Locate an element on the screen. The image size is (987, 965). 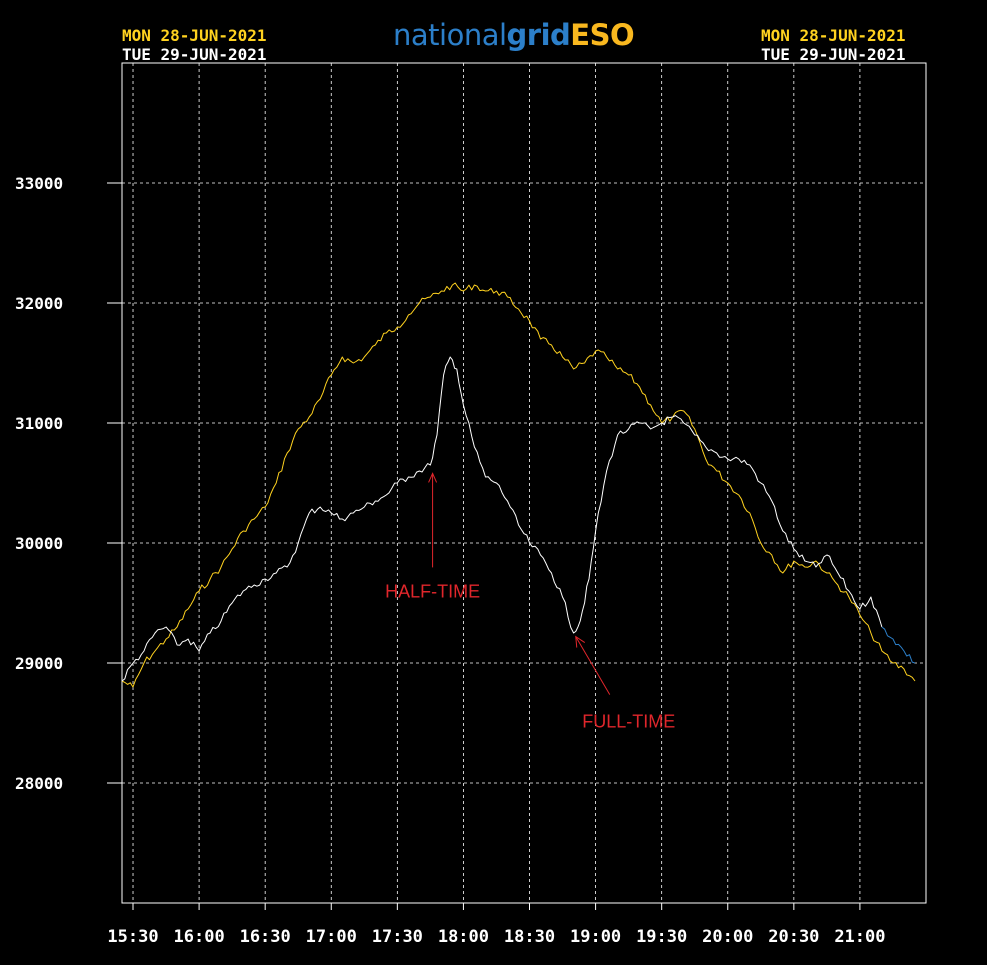
y-tick-label: 32000 is located at coordinates (39, 303).